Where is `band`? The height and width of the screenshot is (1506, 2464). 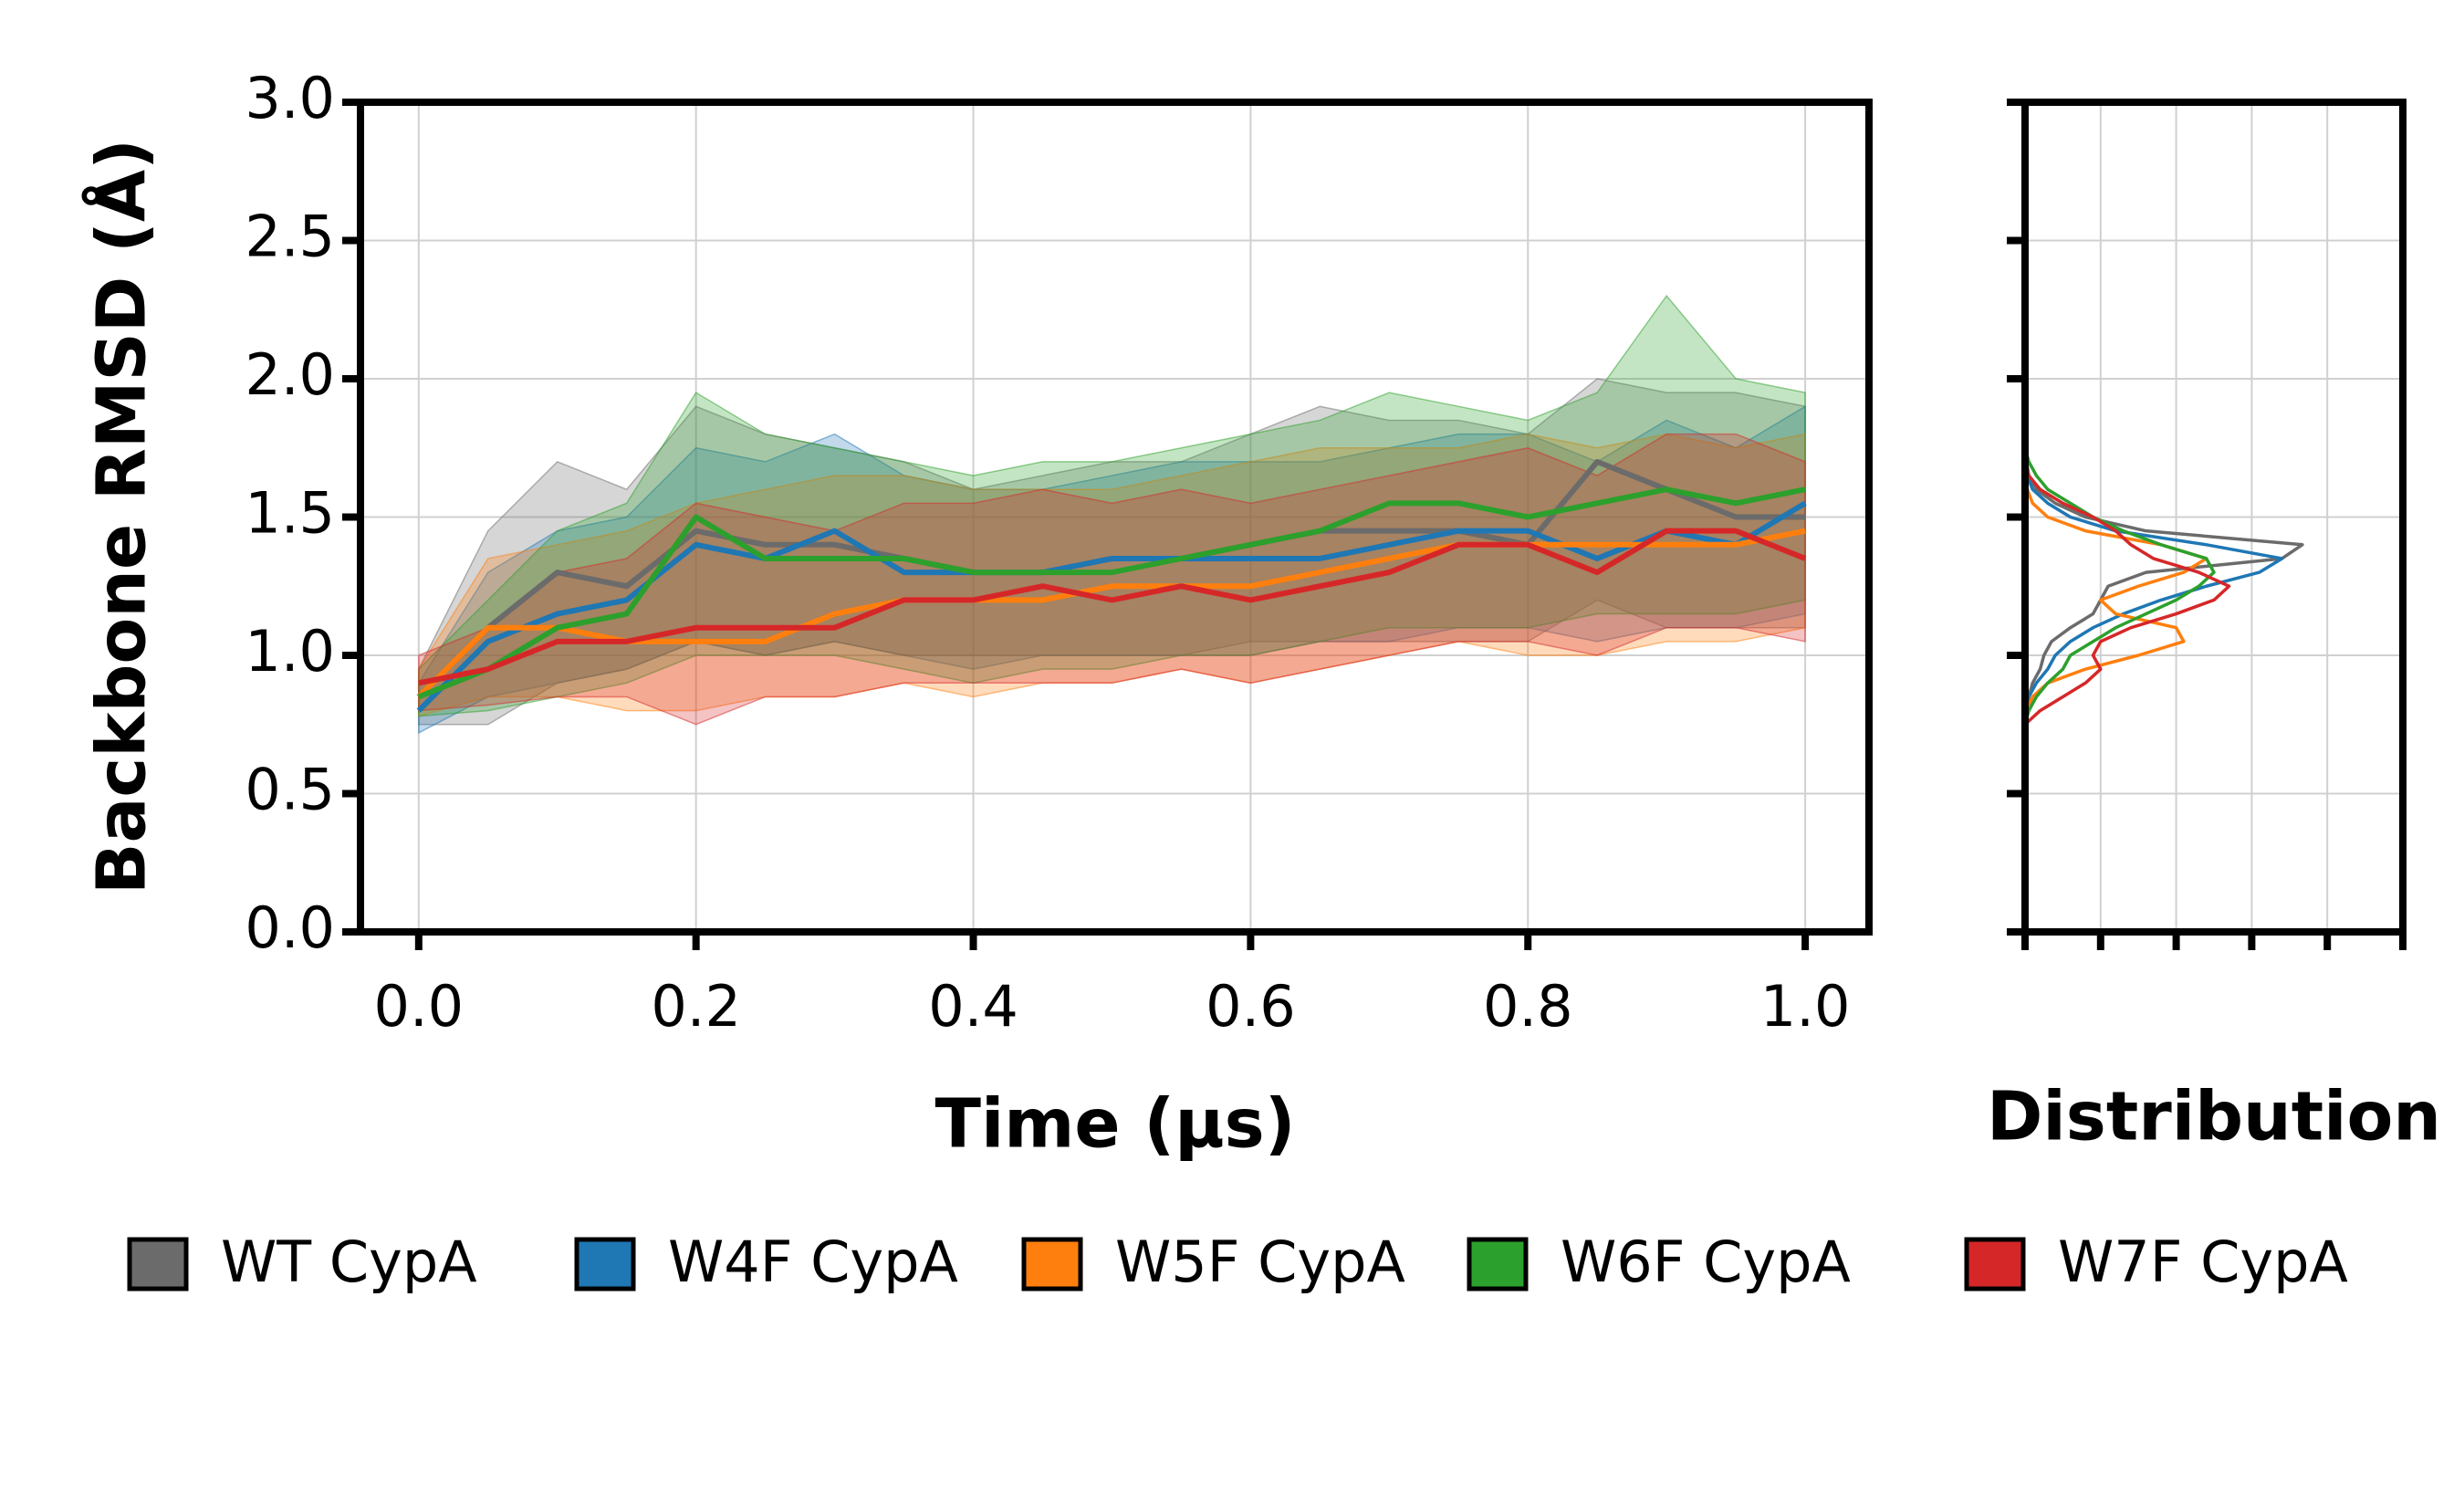
band is located at coordinates (1112, 579).